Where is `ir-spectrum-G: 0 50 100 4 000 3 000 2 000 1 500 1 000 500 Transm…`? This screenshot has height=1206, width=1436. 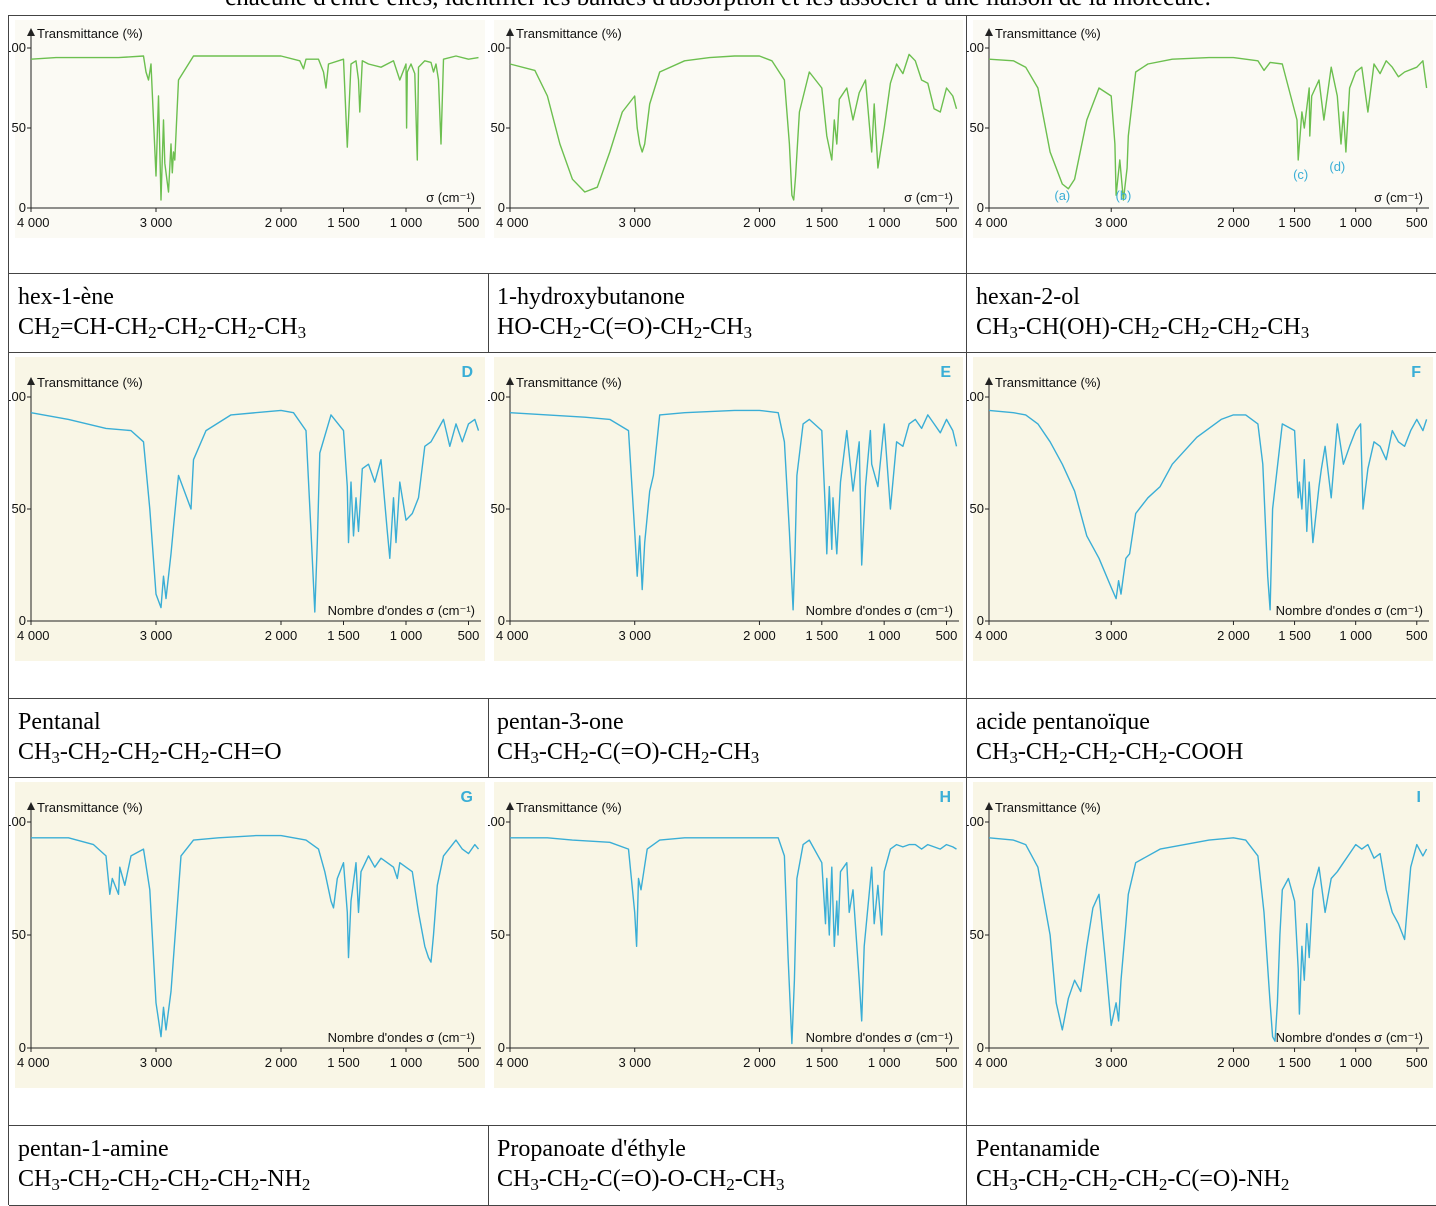
ir-spectrum-G: 0 50 100 4 000 3 000 2 000 1 500 1 000 500 Transm… is located at coordinates (249, 952).